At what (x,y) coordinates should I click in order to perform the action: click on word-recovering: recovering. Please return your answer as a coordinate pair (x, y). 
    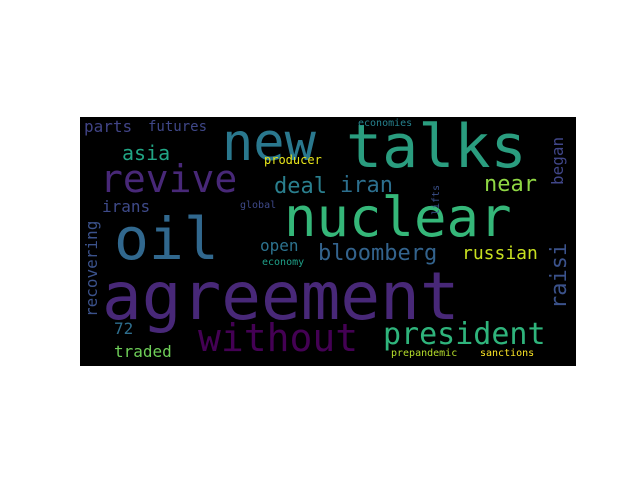
    Looking at the image, I should click on (91, 268).